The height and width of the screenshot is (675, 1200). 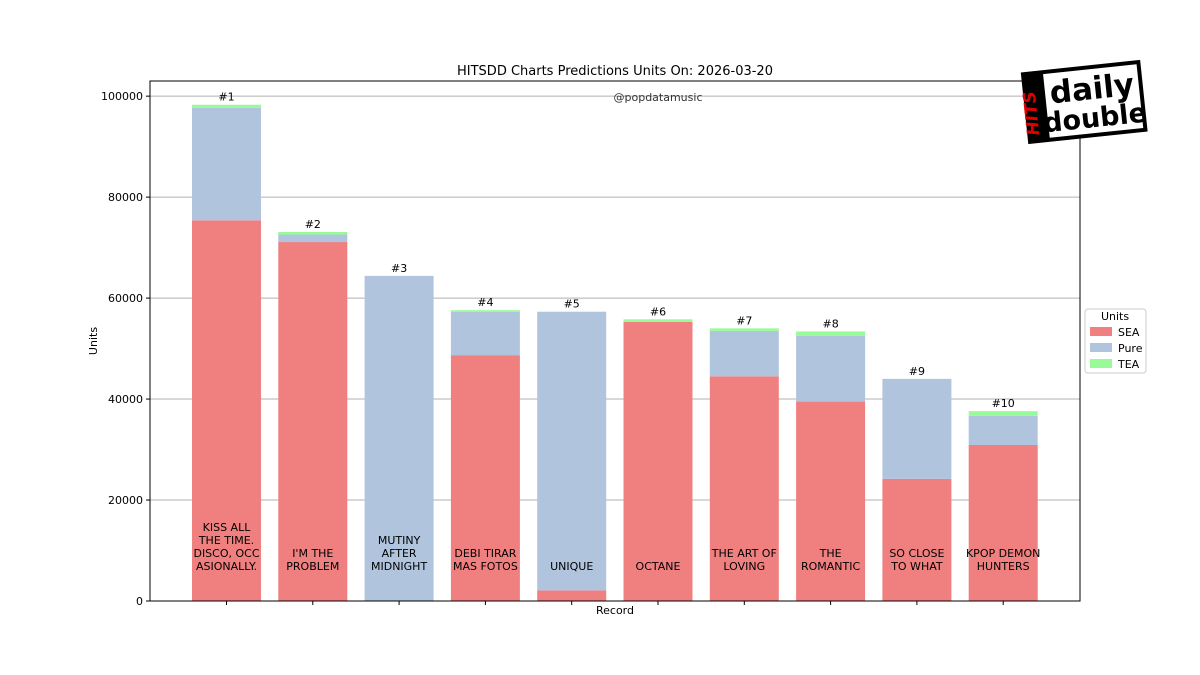 What do you see at coordinates (226, 97) in the screenshot?
I see `rank-label: #1` at bounding box center [226, 97].